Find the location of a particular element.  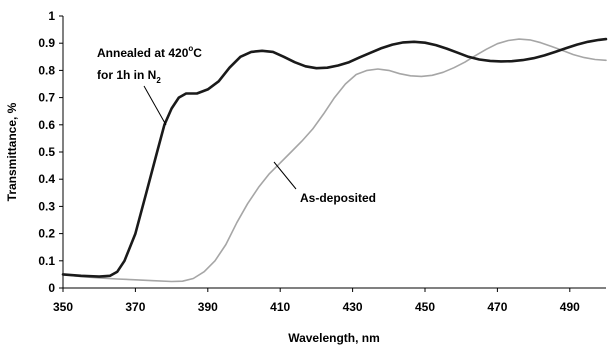

annealed-label-line1: Annealed at 420oC is located at coordinates (149, 52).